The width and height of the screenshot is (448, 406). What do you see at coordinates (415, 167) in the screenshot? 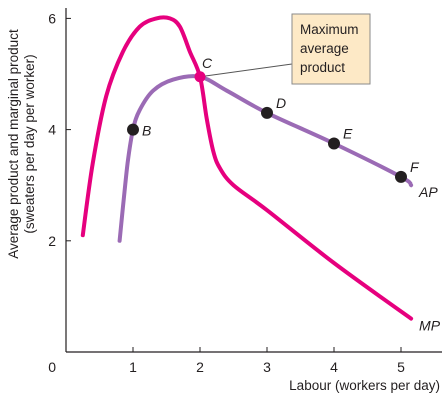
I see `point-label-f: F` at bounding box center [415, 167].